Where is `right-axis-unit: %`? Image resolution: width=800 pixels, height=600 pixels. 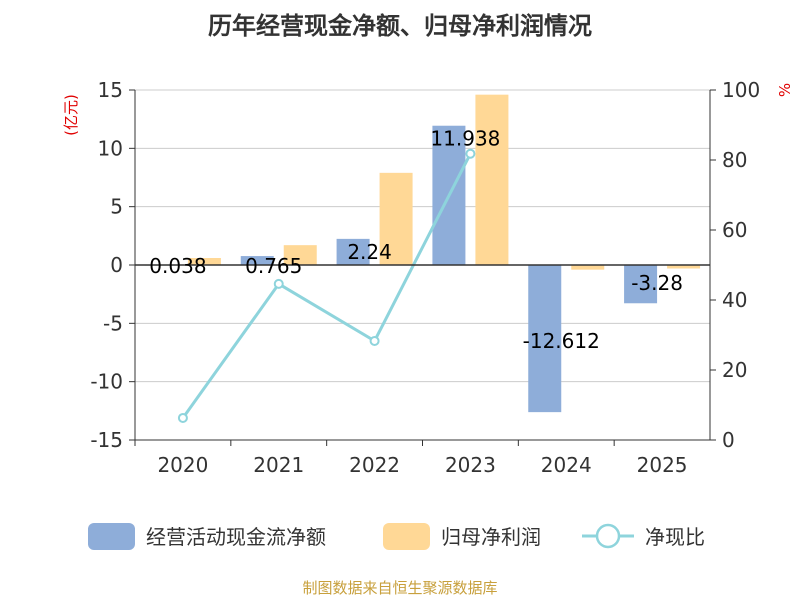
right-axis-unit: % is located at coordinates (785, 90).